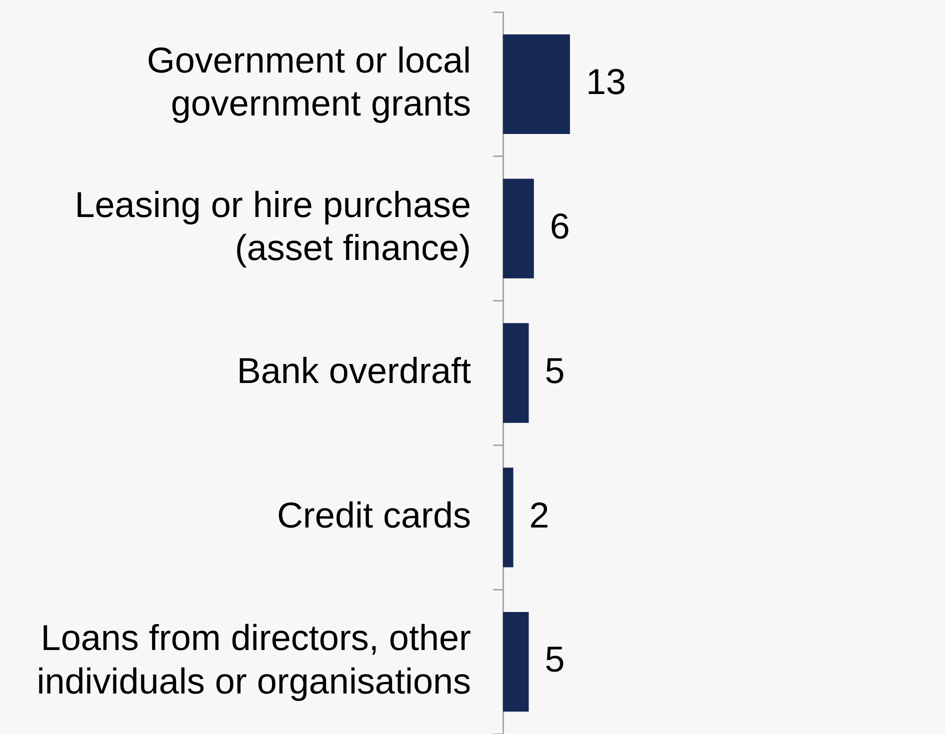 The image size is (945, 734). What do you see at coordinates (606, 81) in the screenshot?
I see `data-label: 13` at bounding box center [606, 81].